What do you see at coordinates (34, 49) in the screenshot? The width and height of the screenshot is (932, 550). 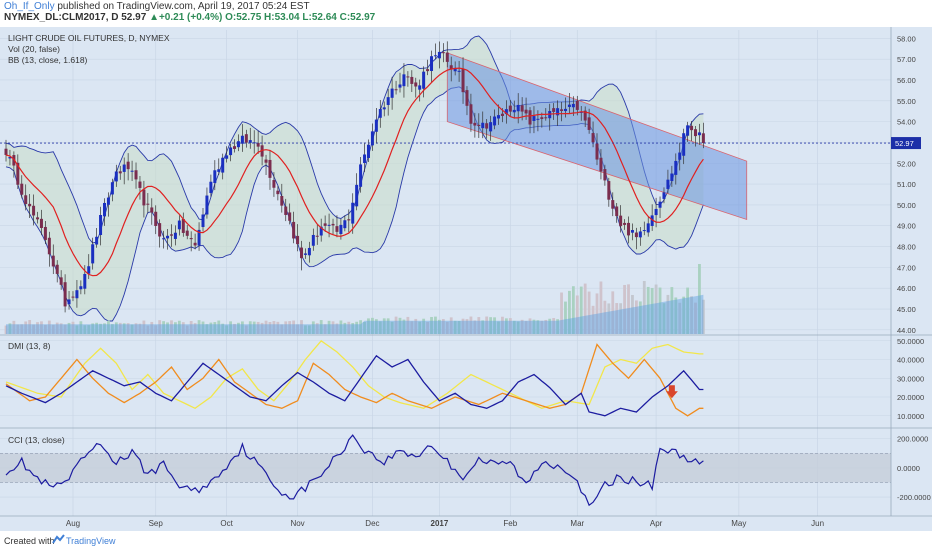 I see `volume-indicator-label: Vol (20, false)` at bounding box center [34, 49].